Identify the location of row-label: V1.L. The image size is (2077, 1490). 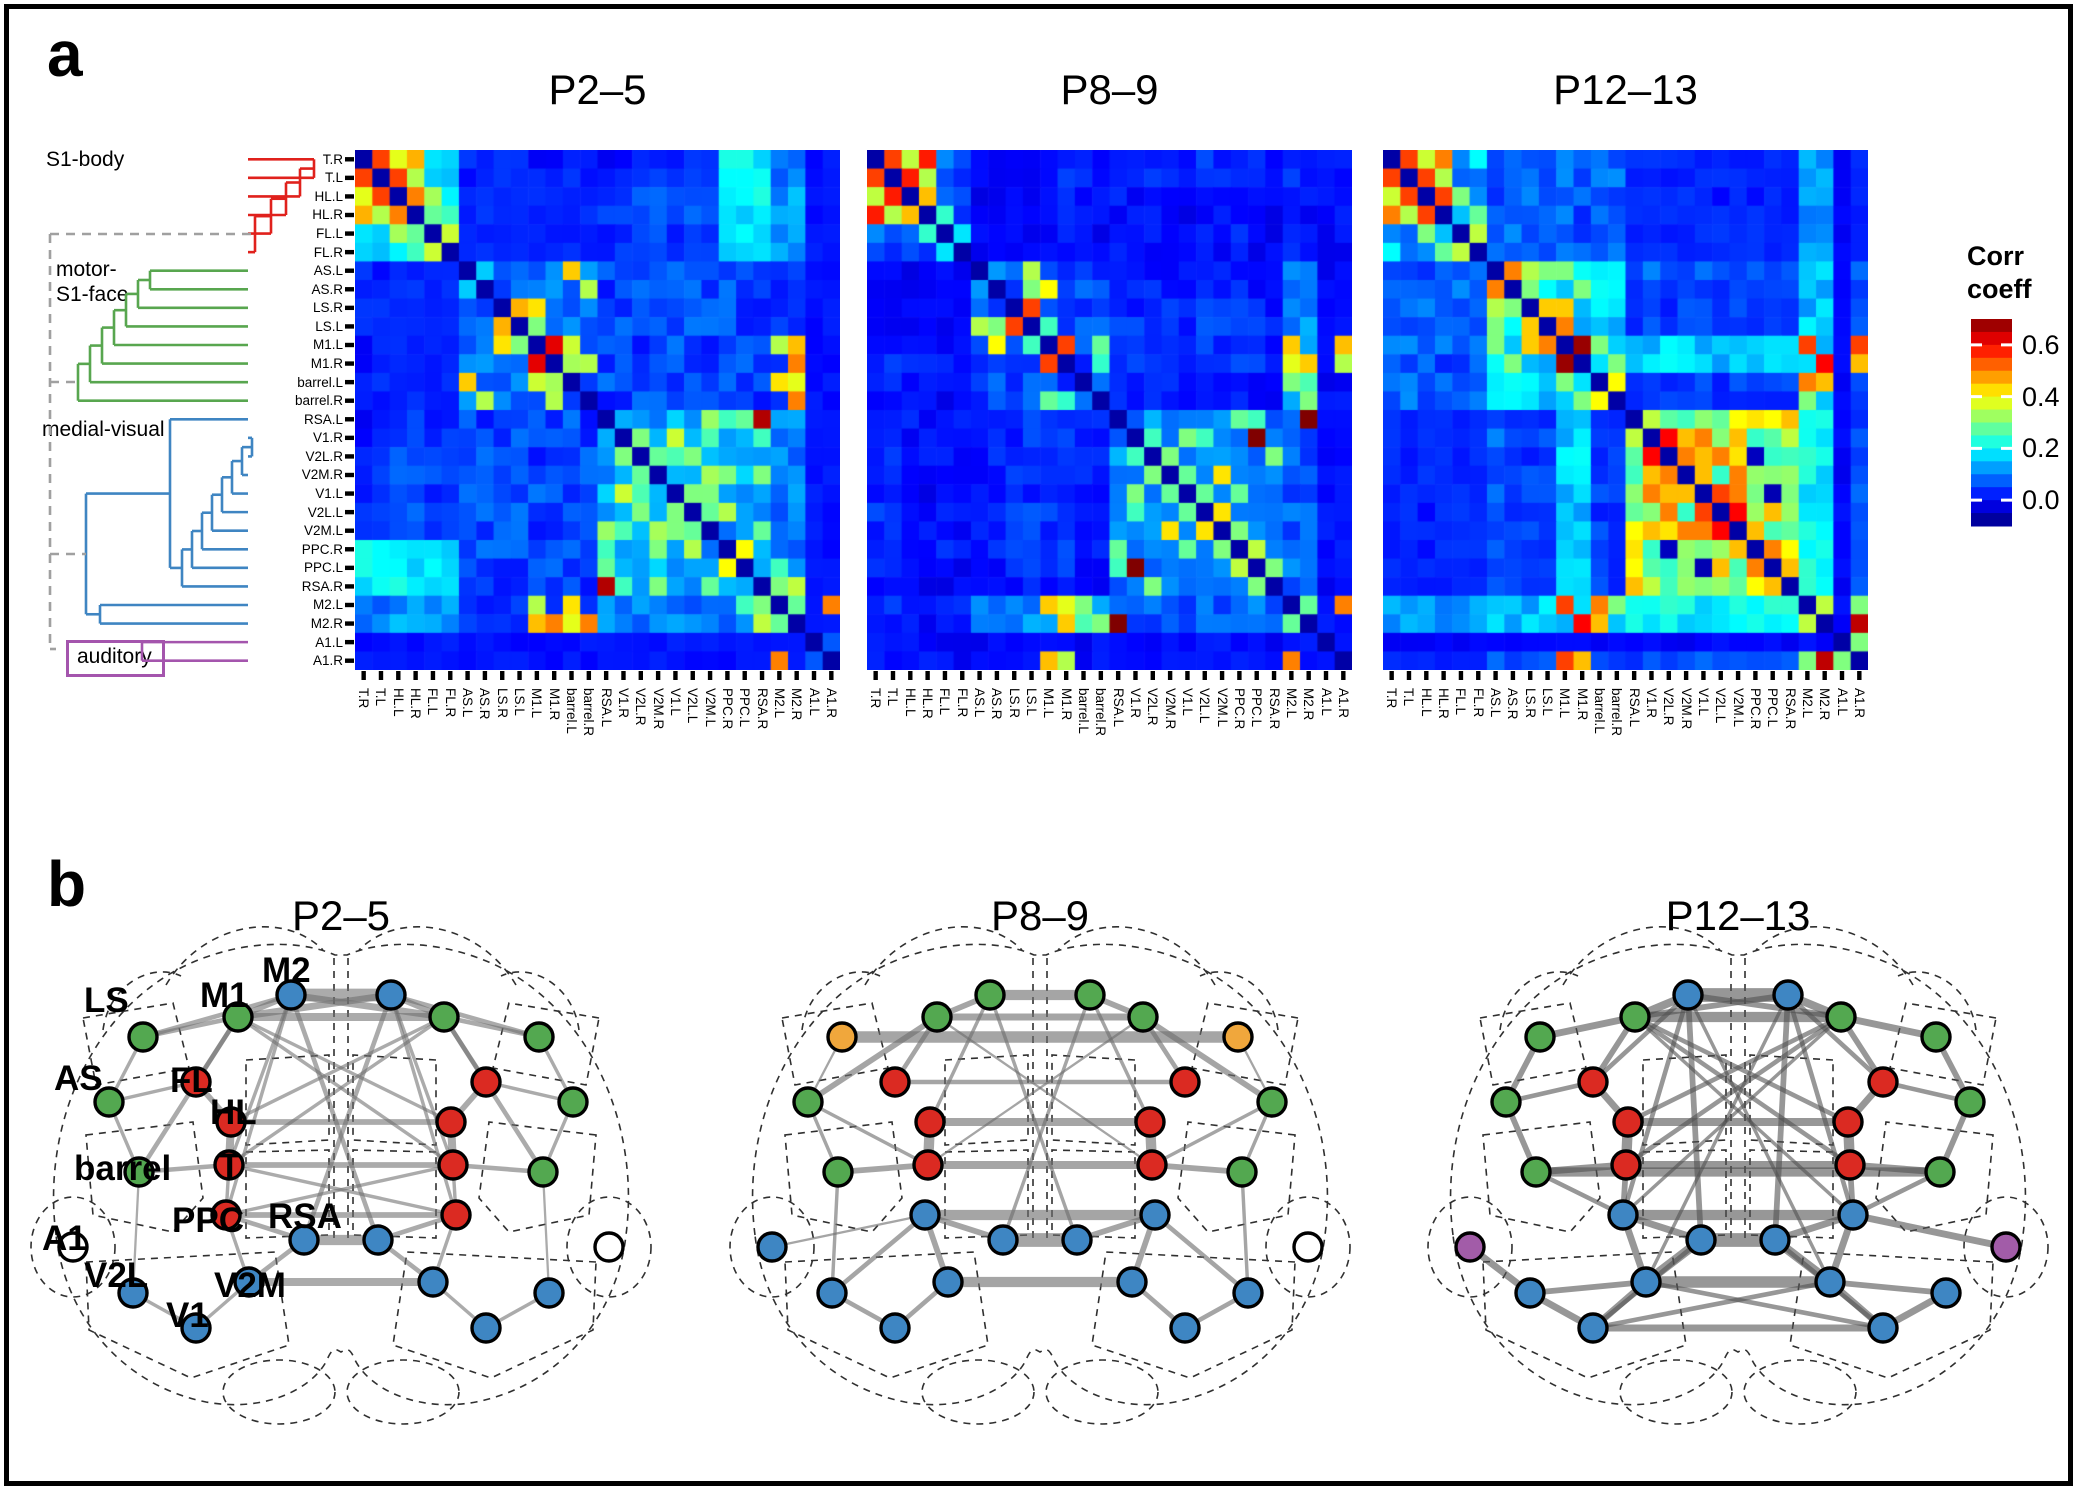
(329, 494).